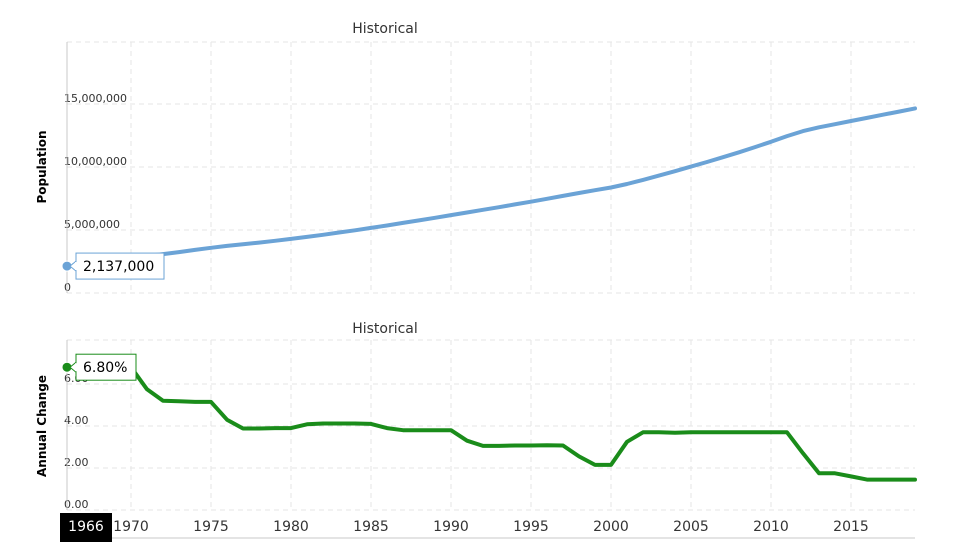 The width and height of the screenshot is (970, 542). I want to click on x-tick-label: 1970, so click(131, 527).